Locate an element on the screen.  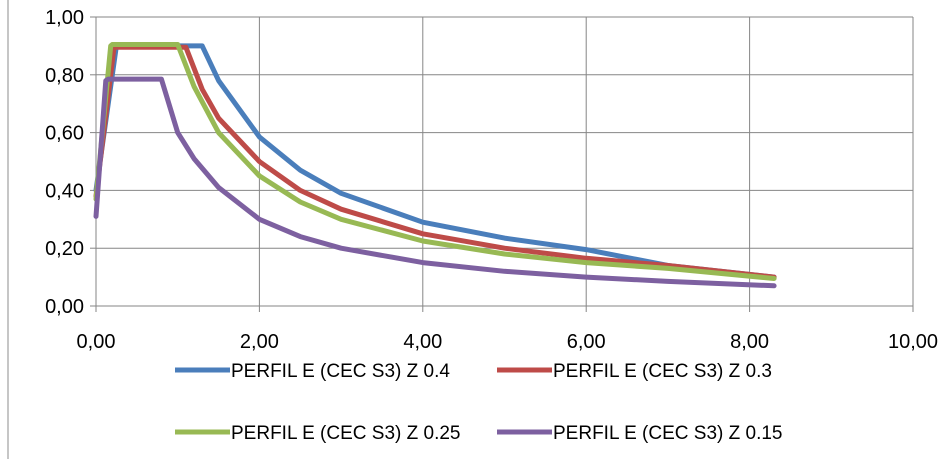
legend-label: PERFIL E (CEC S3) Z 0.3 is located at coordinates (662, 371).